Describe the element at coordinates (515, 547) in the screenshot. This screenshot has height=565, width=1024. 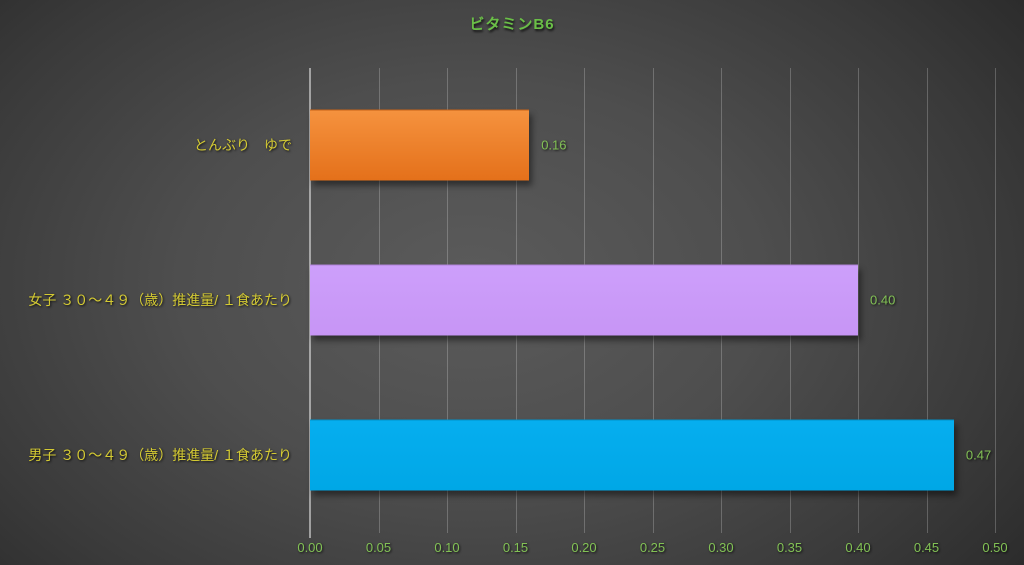
I see `x-tick-label: 0.15` at that location.